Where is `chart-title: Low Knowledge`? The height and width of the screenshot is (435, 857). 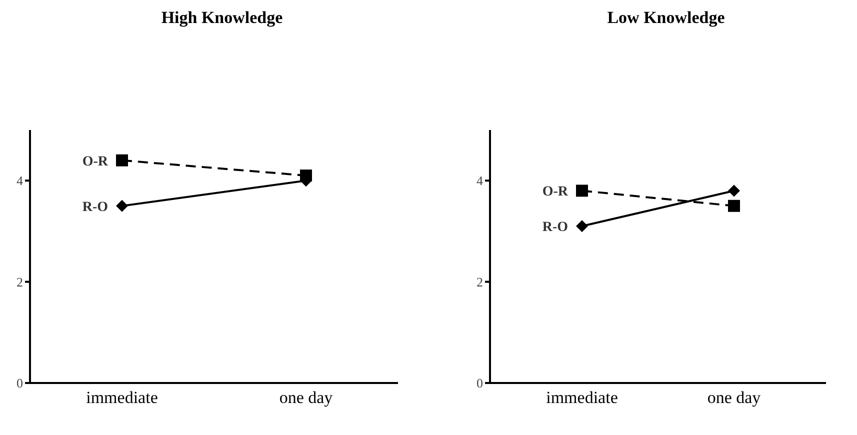
chart-title: Low Knowledge is located at coordinates (666, 18).